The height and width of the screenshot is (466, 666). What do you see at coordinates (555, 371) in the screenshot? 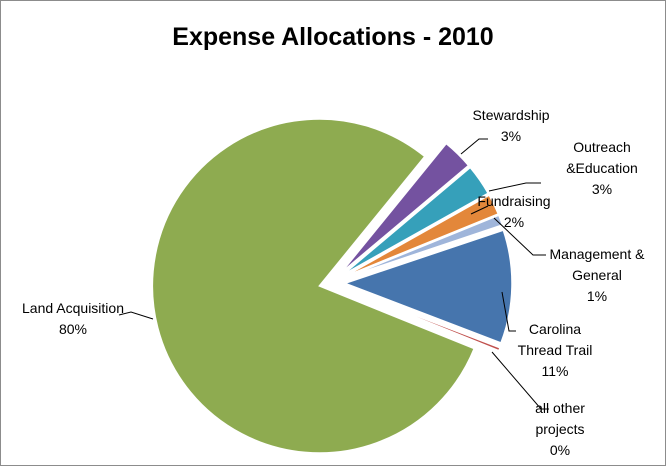
I see `percent-label: 11%` at bounding box center [555, 371].